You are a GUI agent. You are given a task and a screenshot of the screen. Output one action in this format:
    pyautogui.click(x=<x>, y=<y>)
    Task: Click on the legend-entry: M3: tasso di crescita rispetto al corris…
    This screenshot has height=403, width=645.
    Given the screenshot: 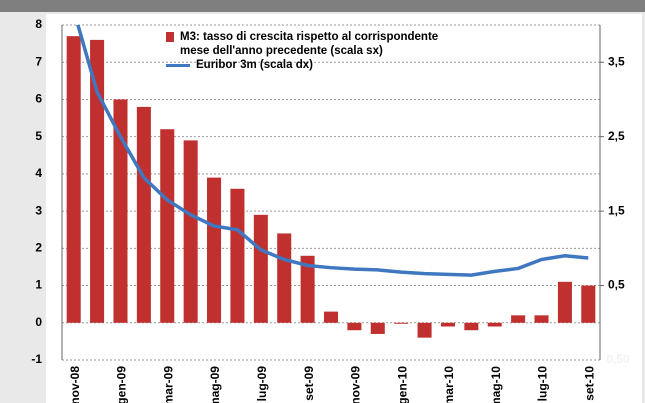 What is the action you would take?
    pyautogui.click(x=316, y=44)
    